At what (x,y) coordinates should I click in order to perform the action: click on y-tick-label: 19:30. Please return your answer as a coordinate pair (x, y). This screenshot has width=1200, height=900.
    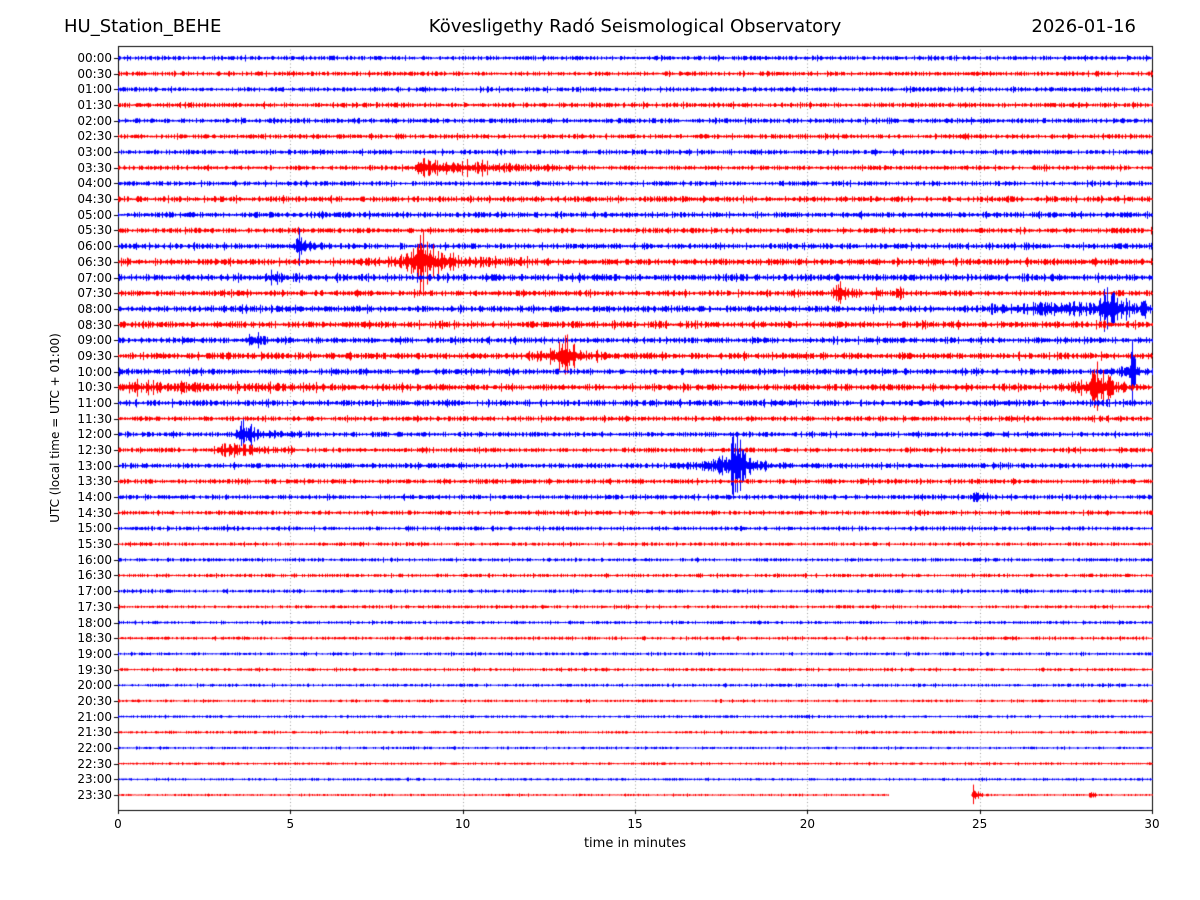
    Looking at the image, I should click on (94, 669).